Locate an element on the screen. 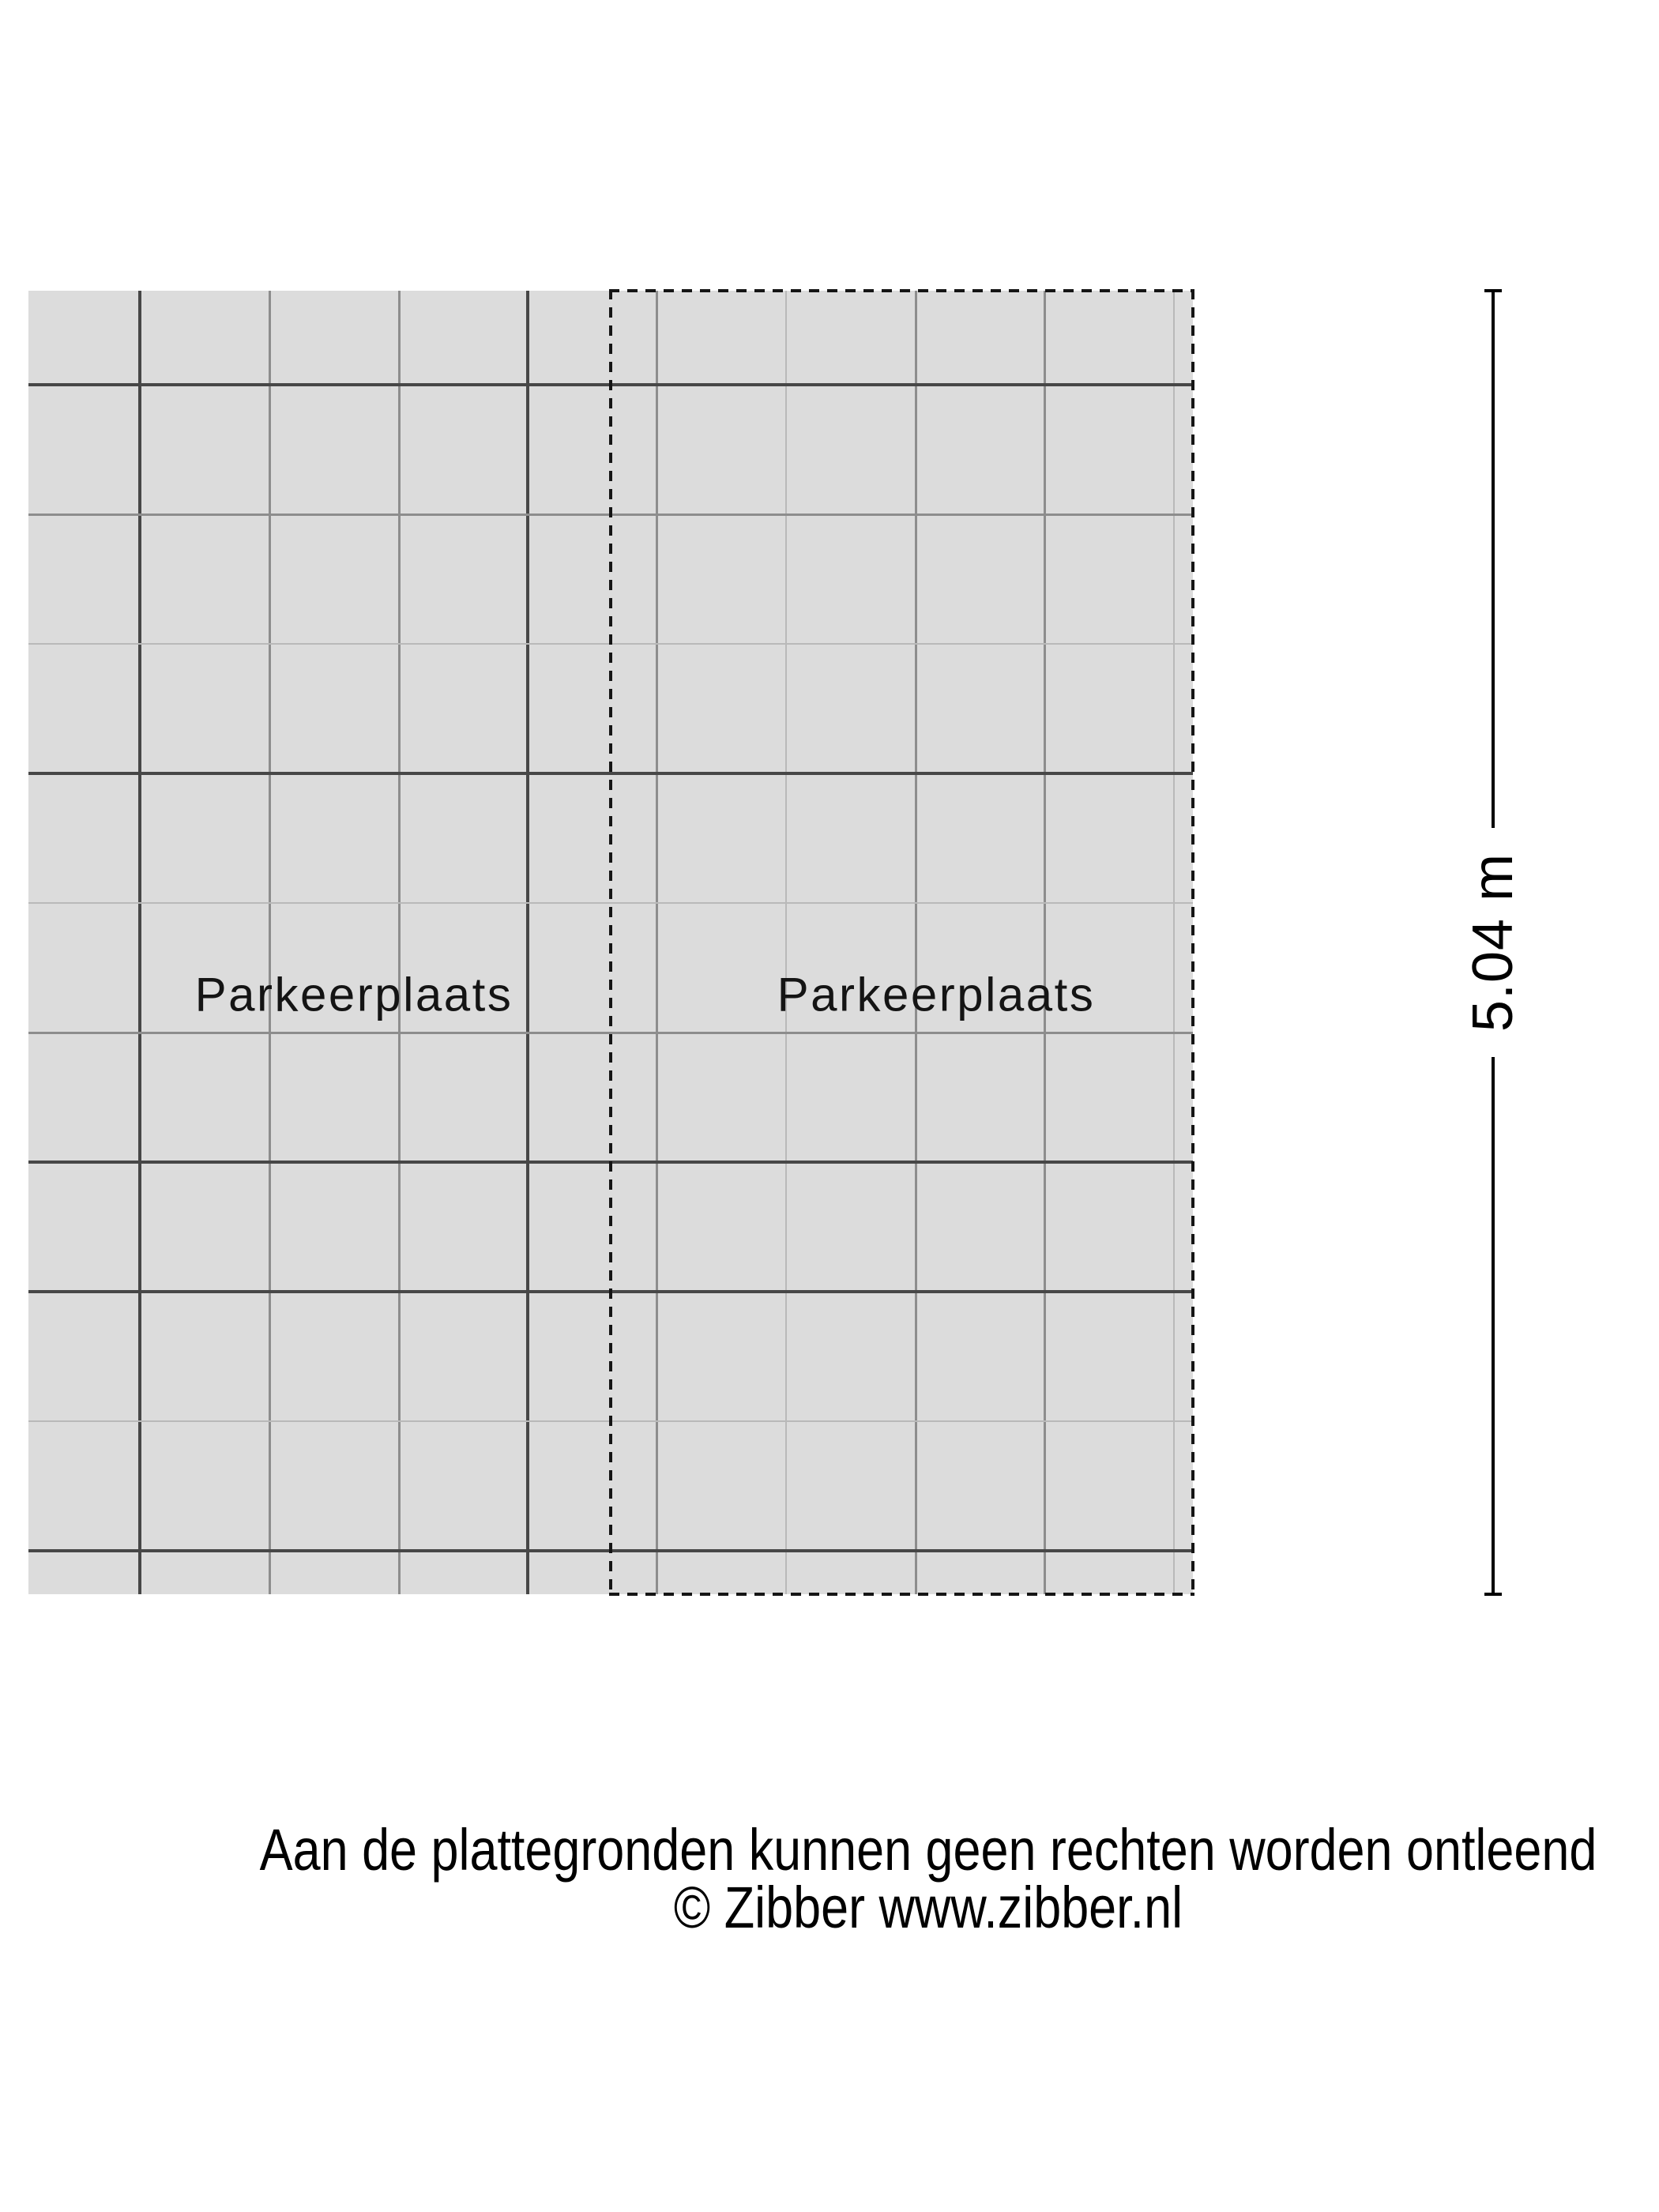  disclaimer-line-2: © Zibber www.zibber.nl is located at coordinates (928, 1908).